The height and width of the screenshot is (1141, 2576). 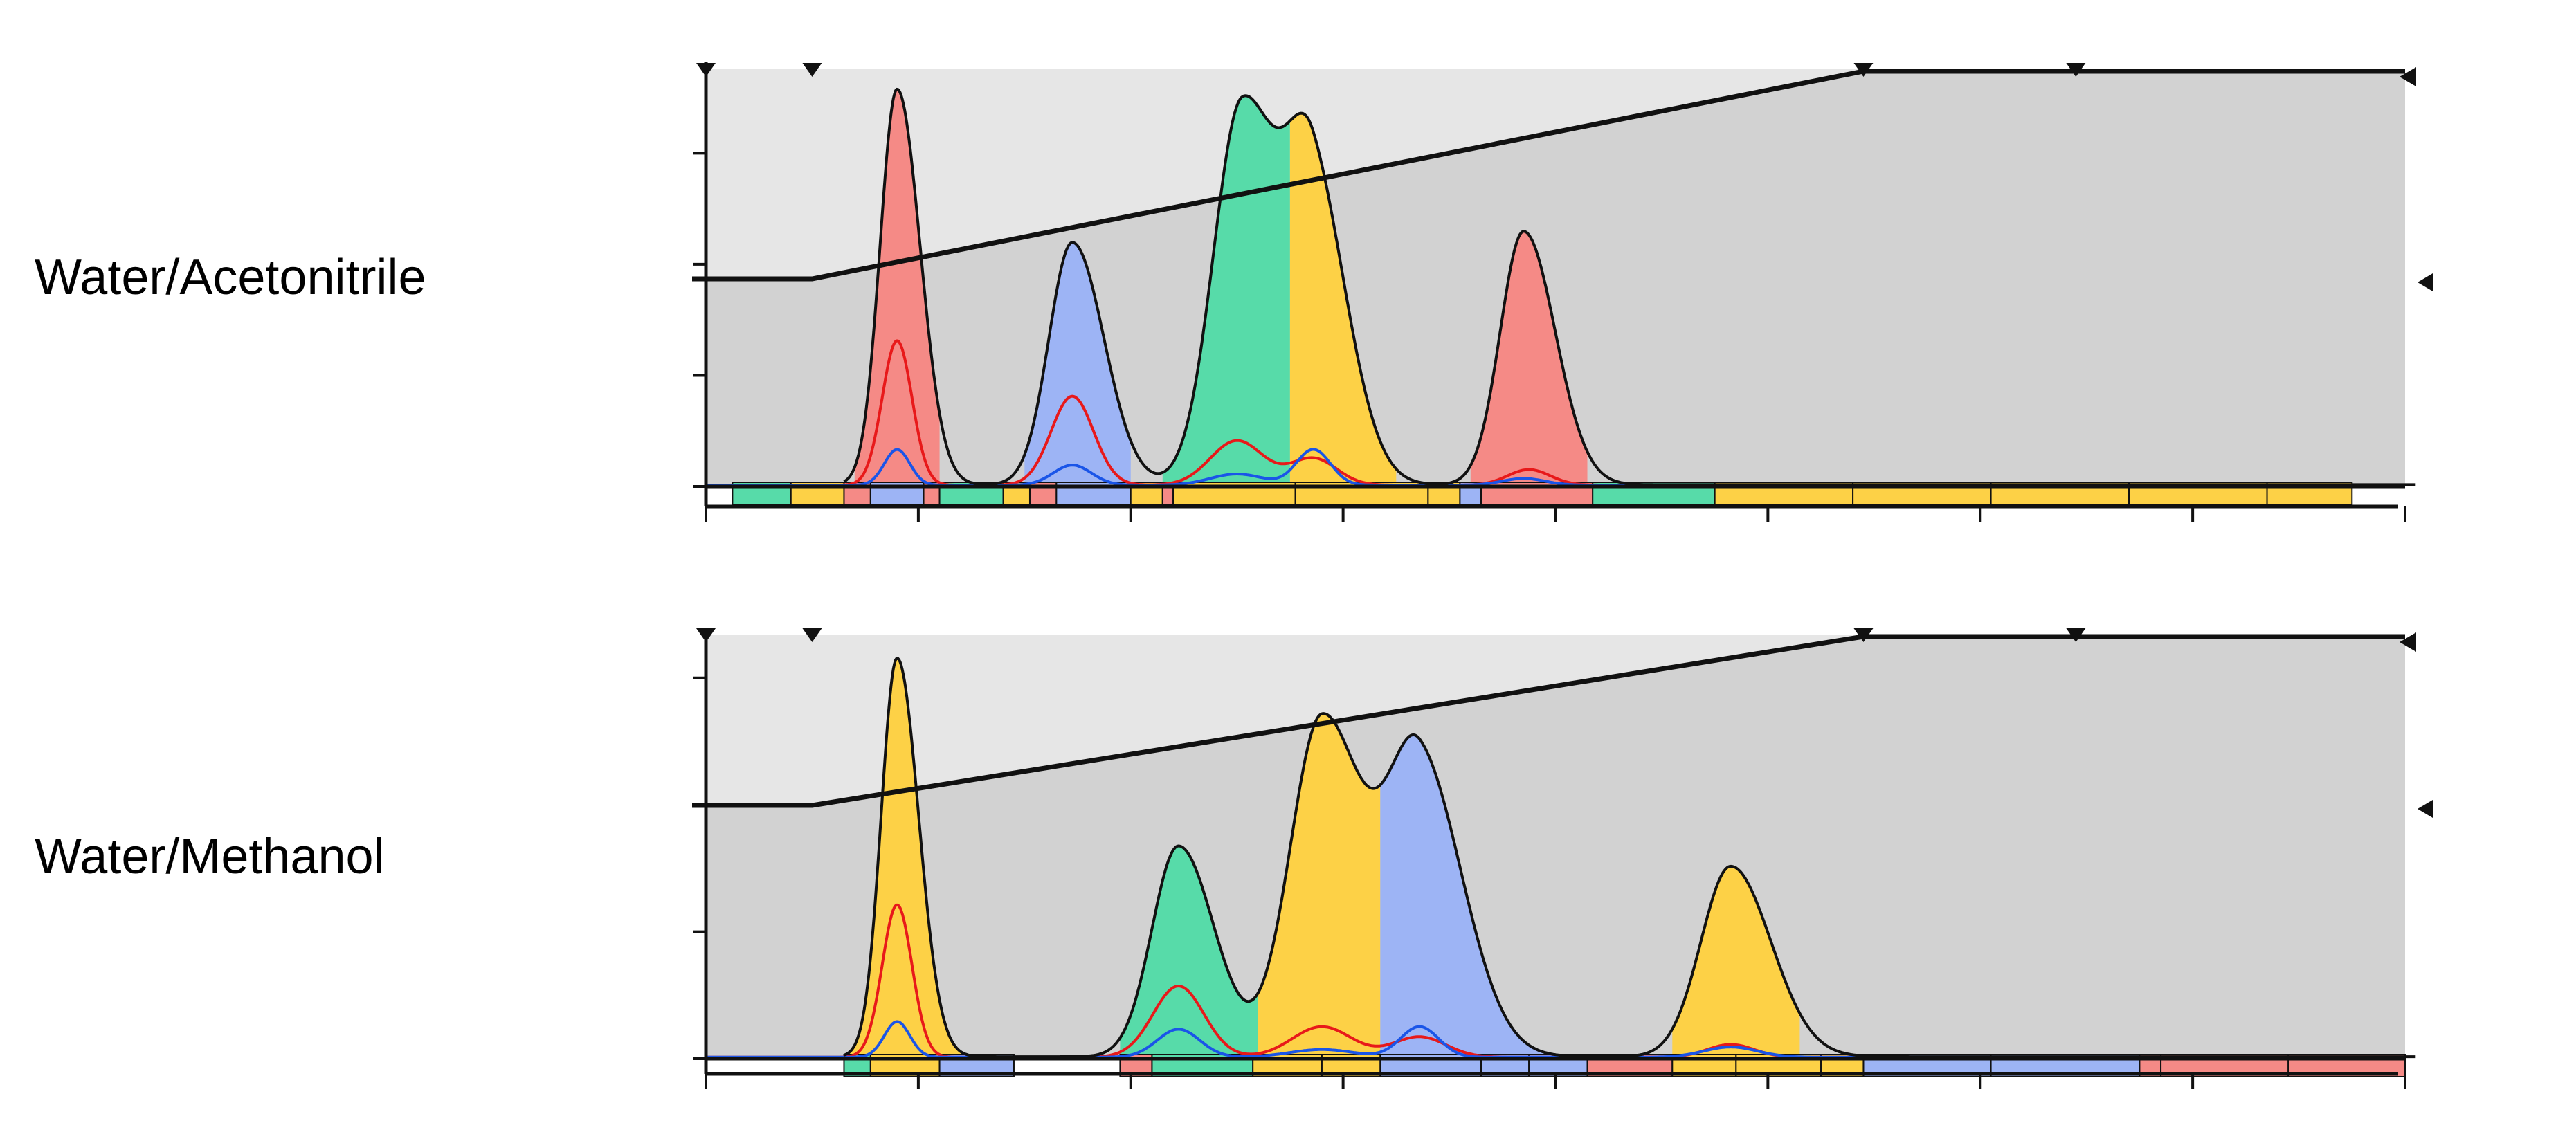 I want to click on row-label: Water/Acetonitrile, so click(x=230, y=277).